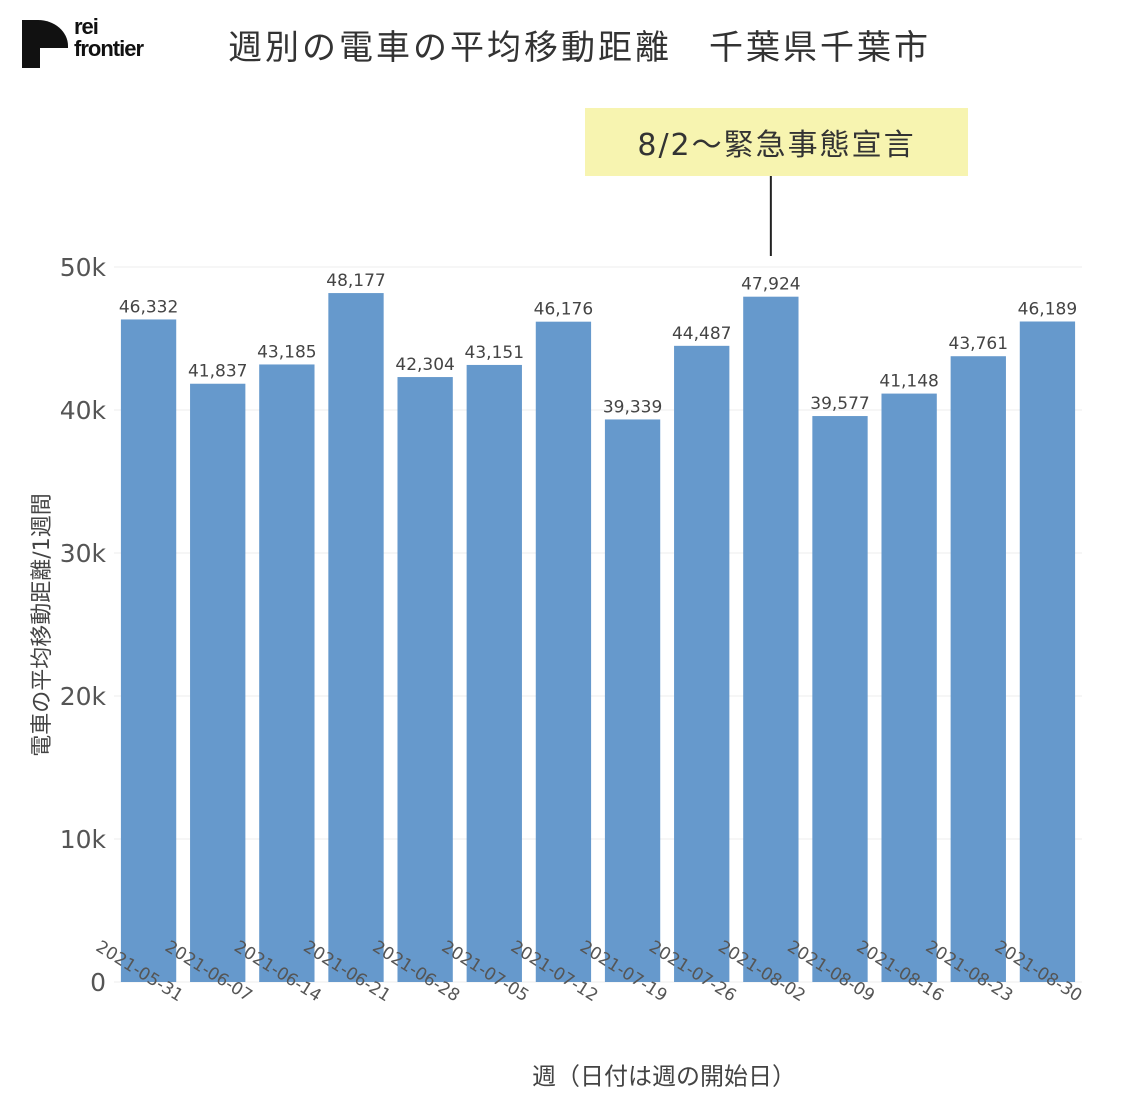 This screenshot has height=1100, width=1145. Describe the element at coordinates (563, 310) in the screenshot. I see `bar-value-label: 46,176` at that location.